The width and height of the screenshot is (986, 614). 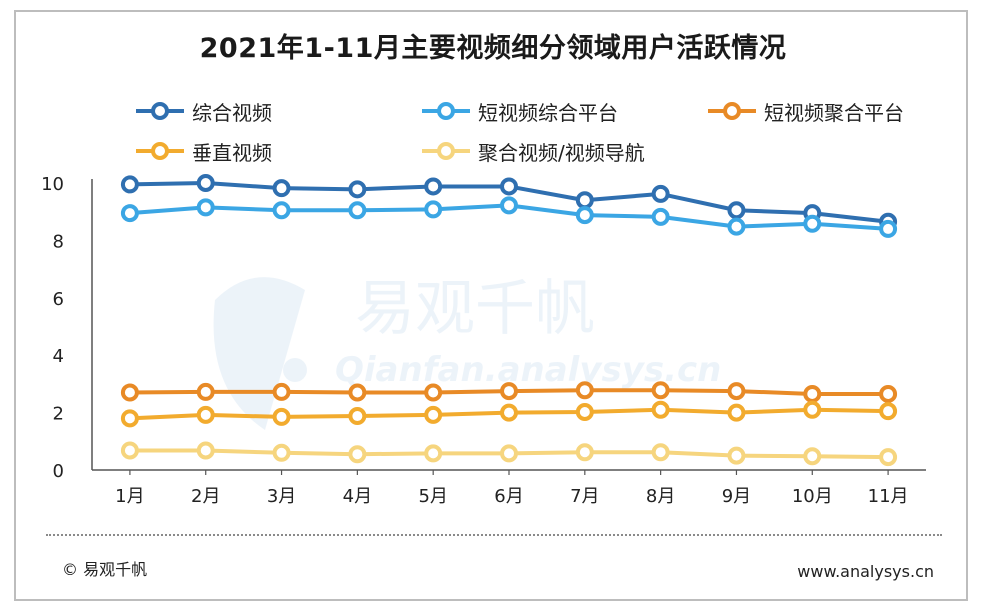 What do you see at coordinates (494, 535) in the screenshot?
I see `footer-divider` at bounding box center [494, 535].